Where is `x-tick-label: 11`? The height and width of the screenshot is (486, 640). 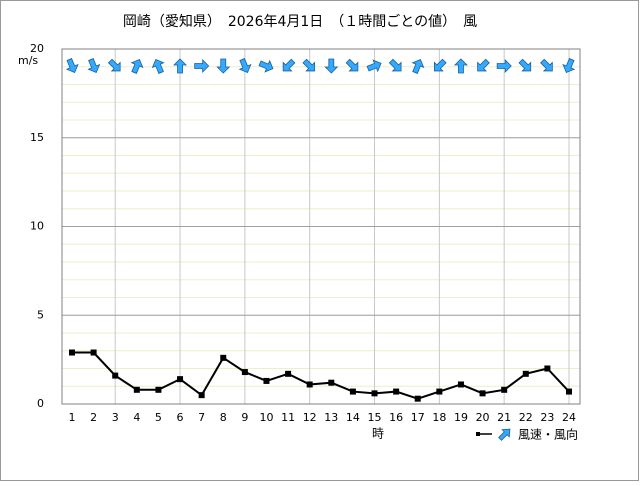
x-tick-label: 11 is located at coordinates (288, 417).